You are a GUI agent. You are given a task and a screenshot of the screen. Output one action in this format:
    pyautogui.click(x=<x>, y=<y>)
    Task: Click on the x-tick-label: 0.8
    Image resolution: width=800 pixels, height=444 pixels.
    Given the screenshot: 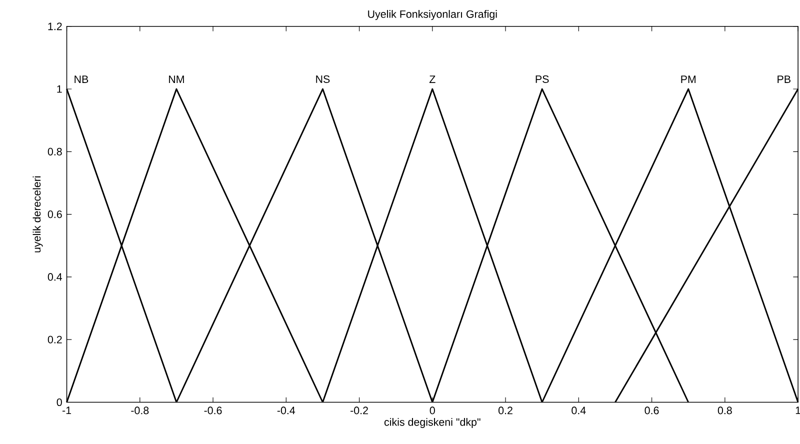 What is the action you would take?
    pyautogui.click(x=725, y=410)
    